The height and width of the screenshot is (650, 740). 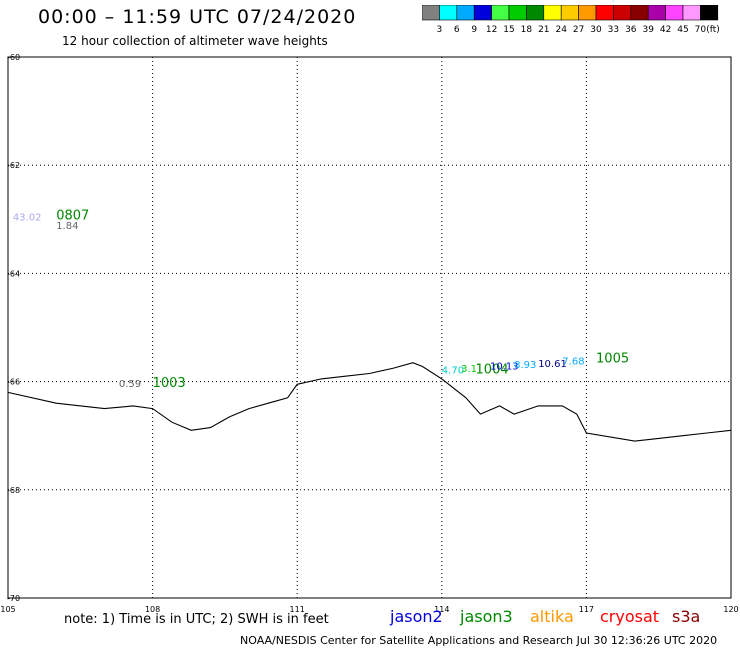 What do you see at coordinates (469, 369) in the screenshot?
I see `wave-label: 3.1` at bounding box center [469, 369].